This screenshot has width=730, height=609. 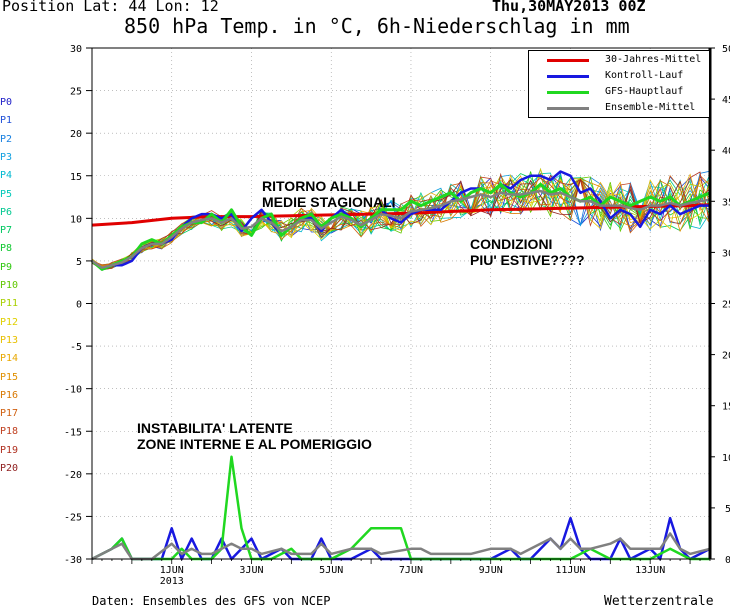 What do you see at coordinates (215, 428) in the screenshot?
I see `annotation-line: INSTABILITA' LATENTE` at bounding box center [215, 428].